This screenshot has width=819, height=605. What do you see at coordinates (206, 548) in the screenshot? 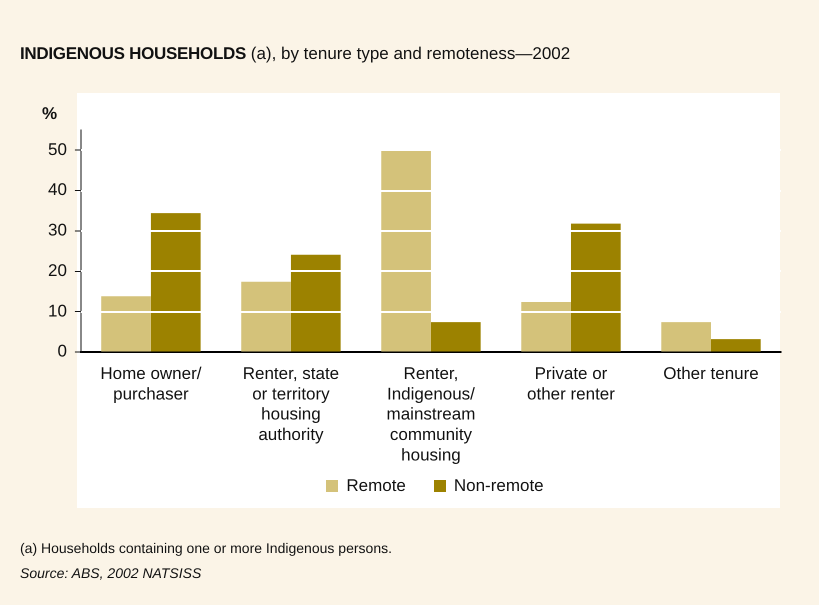
I see `text: (a) Households containing one or more Indigenous persons.` at bounding box center [206, 548].